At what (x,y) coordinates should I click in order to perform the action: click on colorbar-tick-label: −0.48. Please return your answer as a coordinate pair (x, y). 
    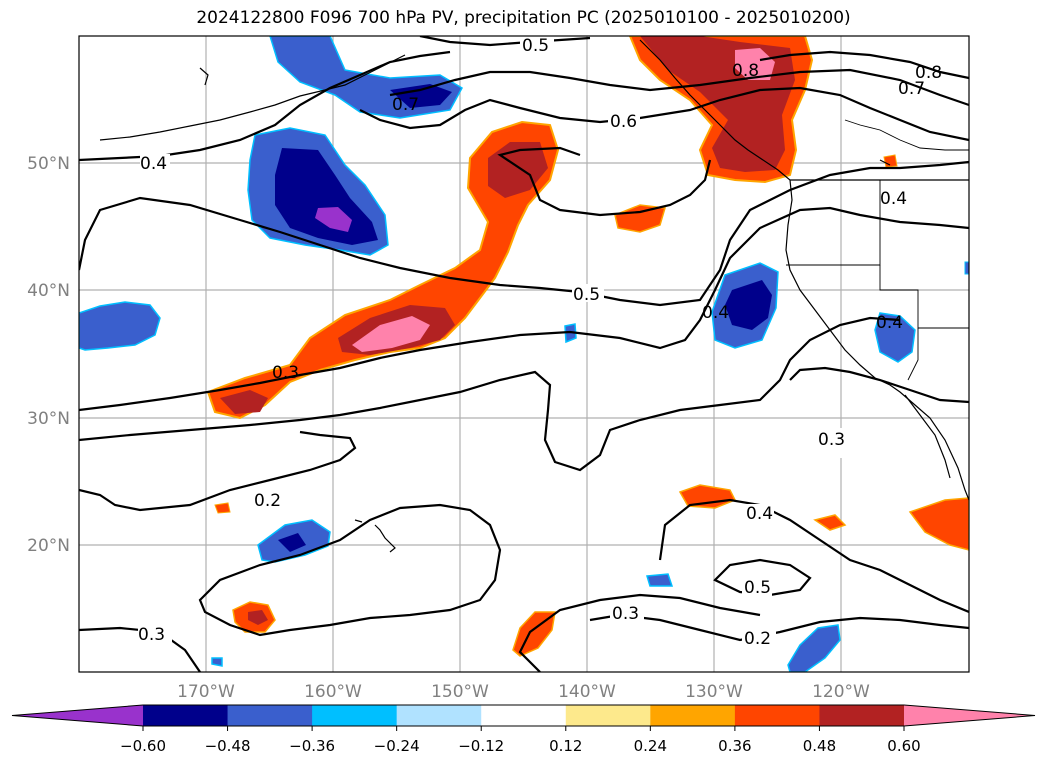
    Looking at the image, I should click on (228, 746).